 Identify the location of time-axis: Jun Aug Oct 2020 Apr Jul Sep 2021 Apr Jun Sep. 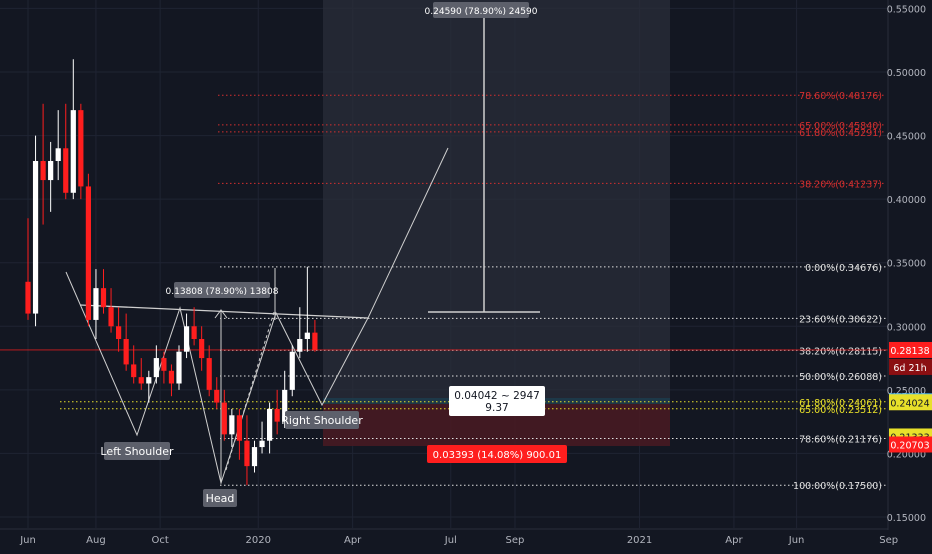
(466, 539).